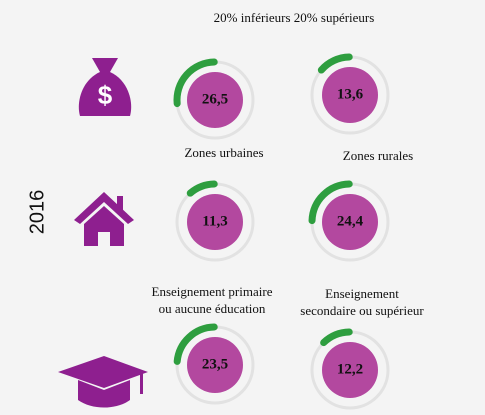  I want to click on value-label: 23,5, so click(215, 364).